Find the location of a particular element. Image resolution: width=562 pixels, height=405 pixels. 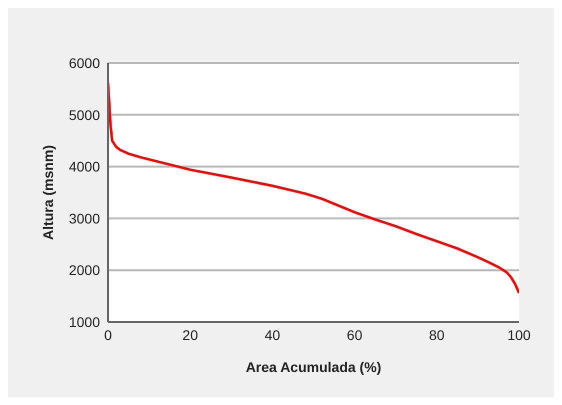

y-tick-label: 3000 is located at coordinates (84, 218).